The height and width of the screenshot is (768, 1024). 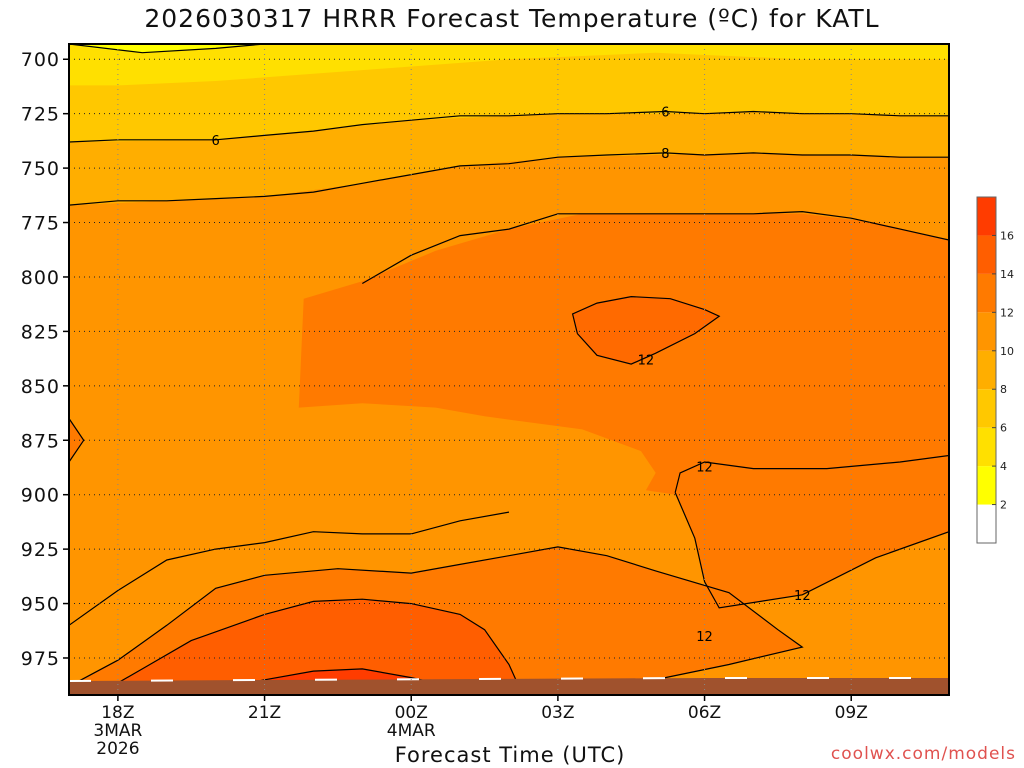 I want to click on x-tick-label: 06Z, so click(x=704, y=713).